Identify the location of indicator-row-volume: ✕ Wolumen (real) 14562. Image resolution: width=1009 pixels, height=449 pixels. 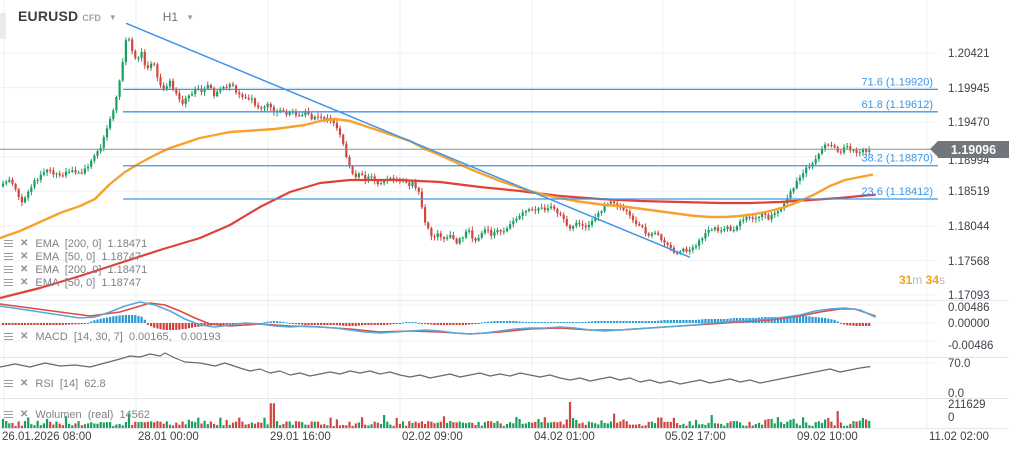
(77, 414).